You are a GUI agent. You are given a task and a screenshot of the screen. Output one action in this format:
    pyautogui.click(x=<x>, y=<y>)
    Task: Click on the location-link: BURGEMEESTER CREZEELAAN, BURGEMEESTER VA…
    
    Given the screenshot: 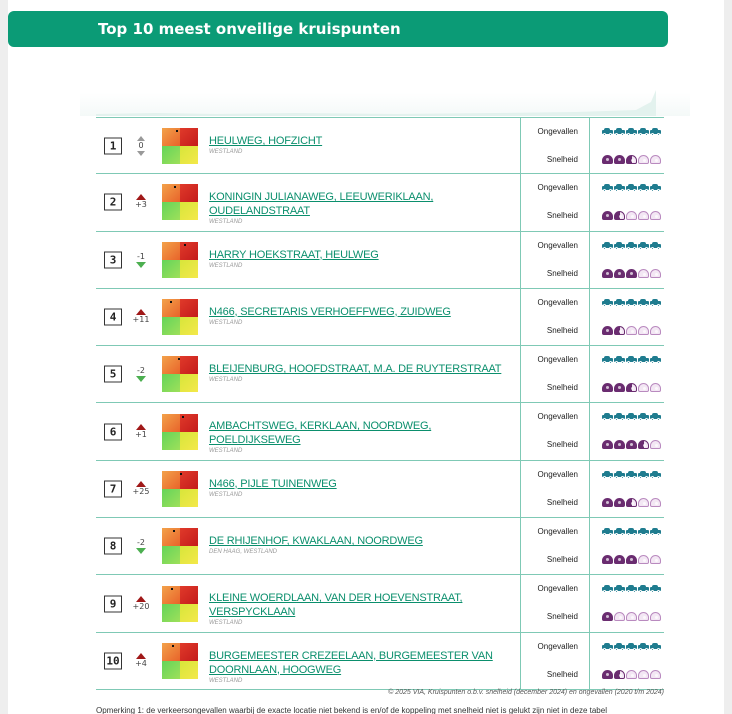 What is the action you would take?
    pyautogui.click(x=351, y=662)
    